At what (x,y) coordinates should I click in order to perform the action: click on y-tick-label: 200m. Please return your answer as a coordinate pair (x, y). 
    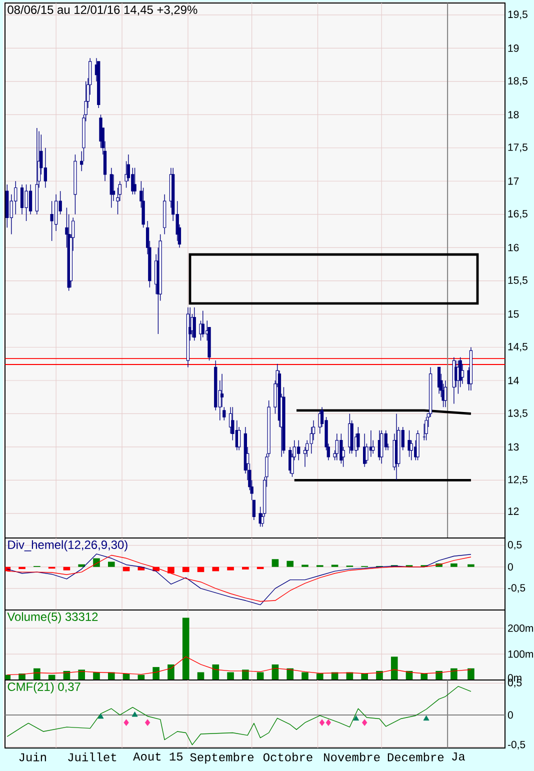
    Looking at the image, I should click on (520, 628).